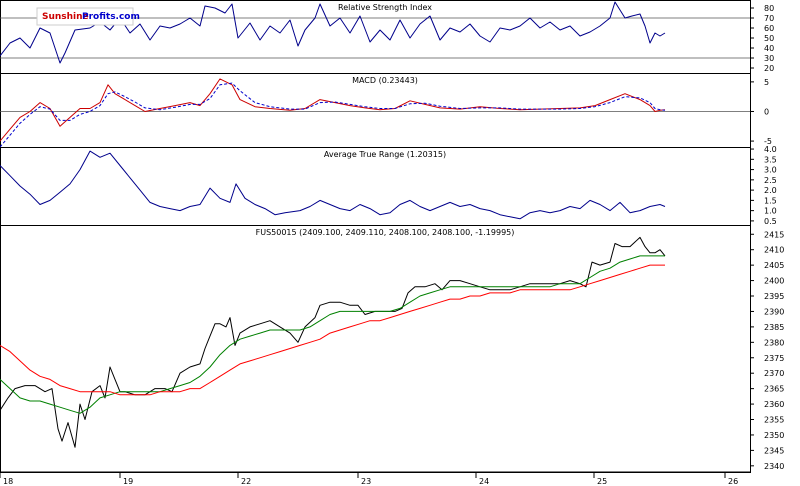 The image size is (800, 486). I want to click on logo: Sunshine Profits.com, so click(88, 16).